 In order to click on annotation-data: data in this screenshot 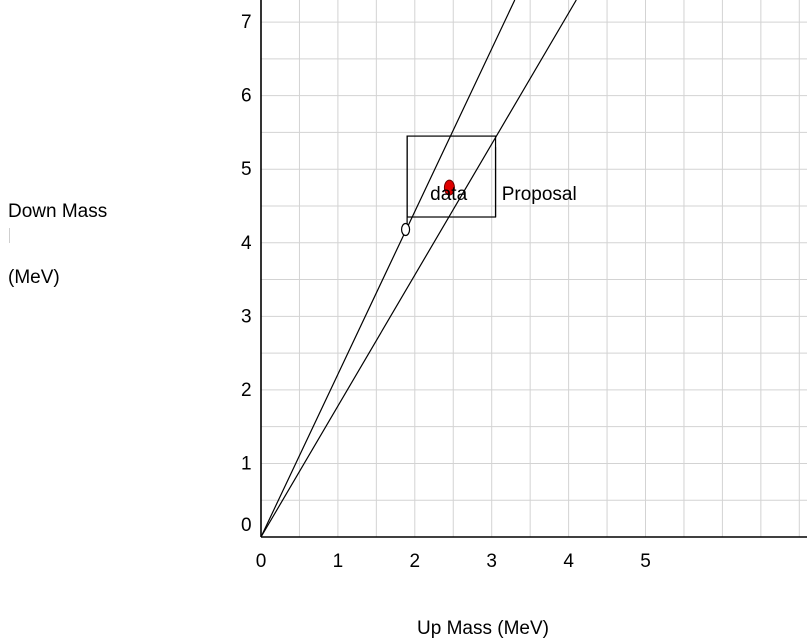, I will do `click(448, 194)`.